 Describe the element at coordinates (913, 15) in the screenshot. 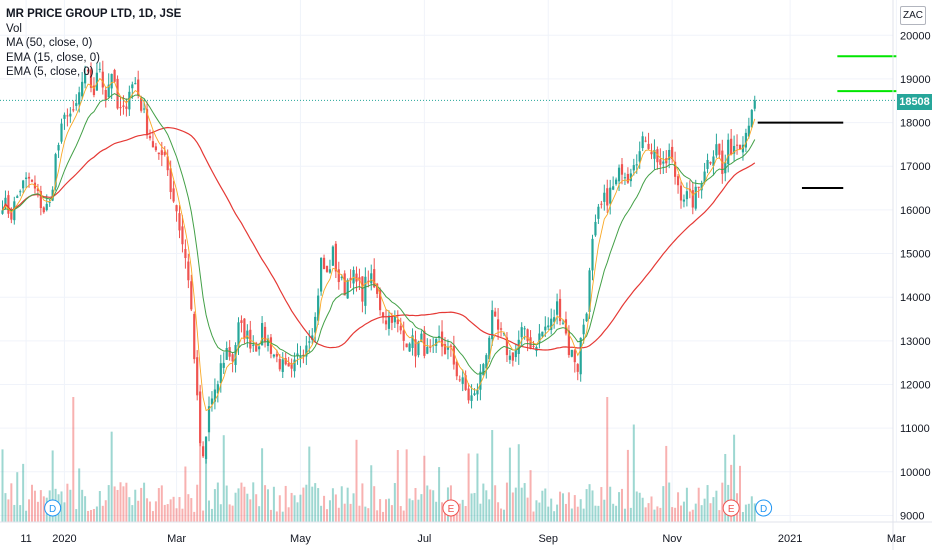

I see `currency-button: ZAC` at that location.